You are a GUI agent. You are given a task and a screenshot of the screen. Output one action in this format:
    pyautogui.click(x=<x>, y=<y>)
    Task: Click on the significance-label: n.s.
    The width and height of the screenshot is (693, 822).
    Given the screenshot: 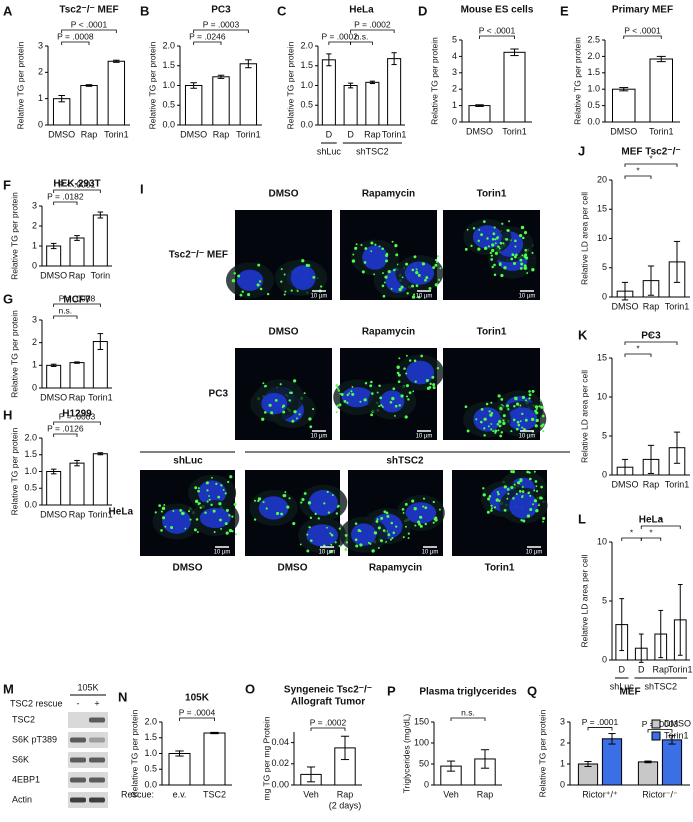 What is the action you would take?
    pyautogui.click(x=65, y=310)
    